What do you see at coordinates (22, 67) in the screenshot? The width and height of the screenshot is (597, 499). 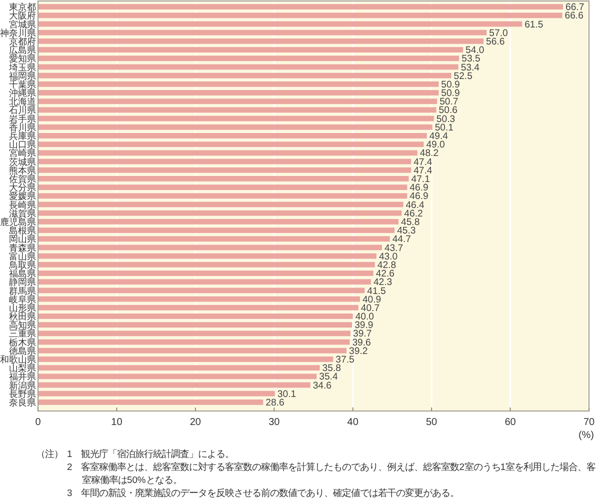 I see `y-tick-label: 埼玉県` at bounding box center [22, 67].